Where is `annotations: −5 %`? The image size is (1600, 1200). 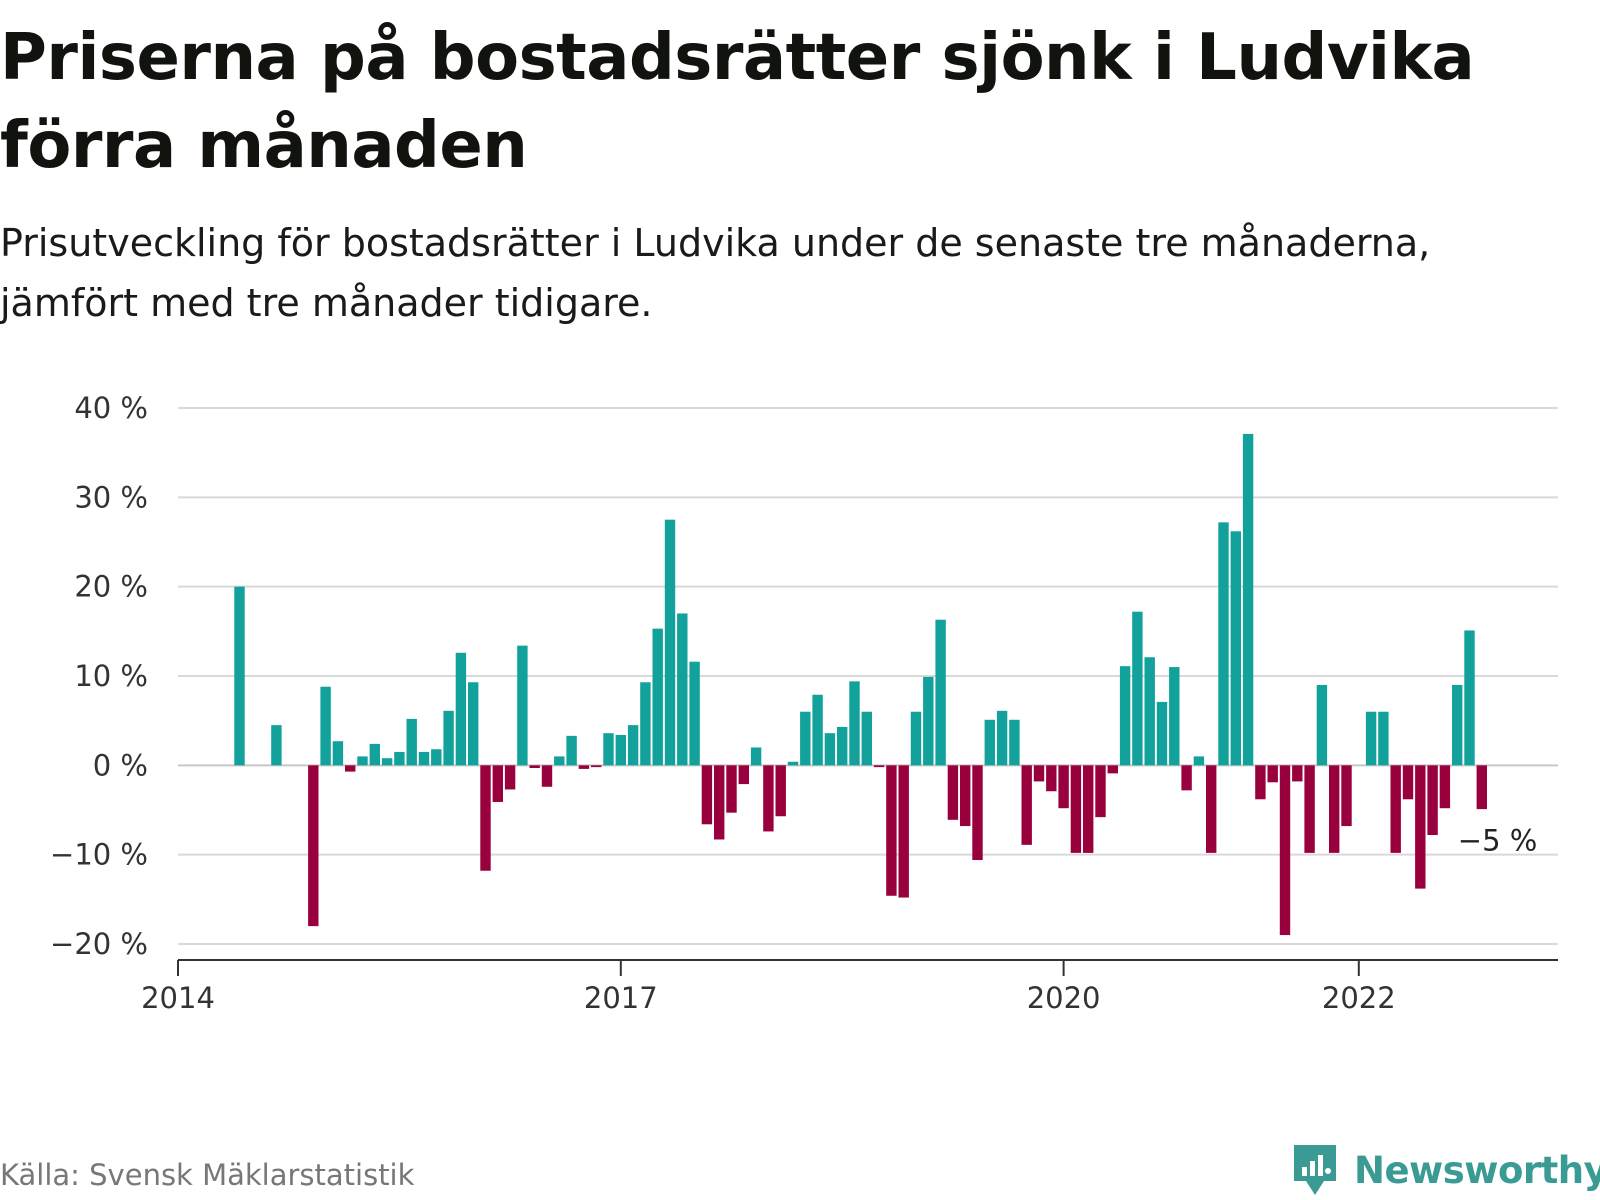
annotations: −5 % is located at coordinates (1498, 841).